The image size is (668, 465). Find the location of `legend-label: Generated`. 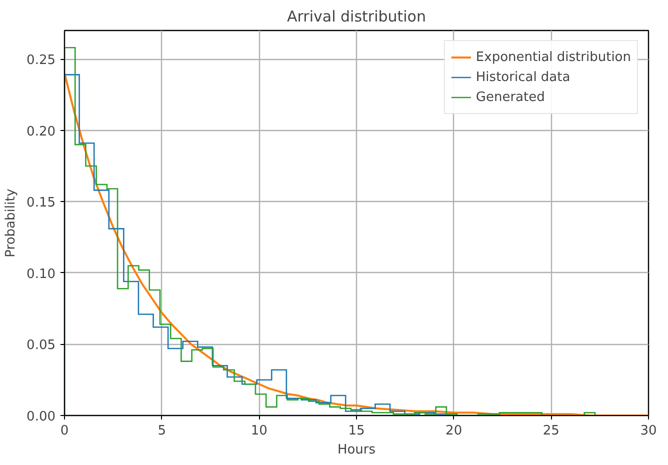

legend-label: Generated is located at coordinates (510, 97).